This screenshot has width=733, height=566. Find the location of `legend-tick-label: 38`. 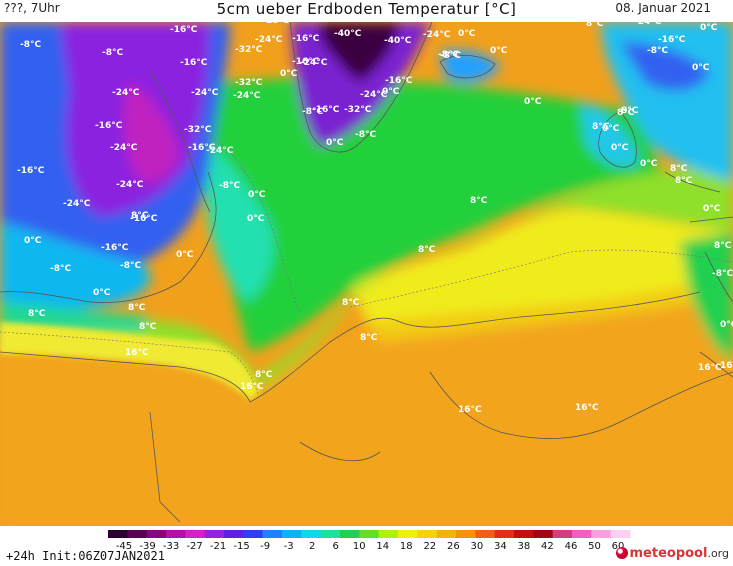

legend-tick-label: 38 is located at coordinates (524, 545).